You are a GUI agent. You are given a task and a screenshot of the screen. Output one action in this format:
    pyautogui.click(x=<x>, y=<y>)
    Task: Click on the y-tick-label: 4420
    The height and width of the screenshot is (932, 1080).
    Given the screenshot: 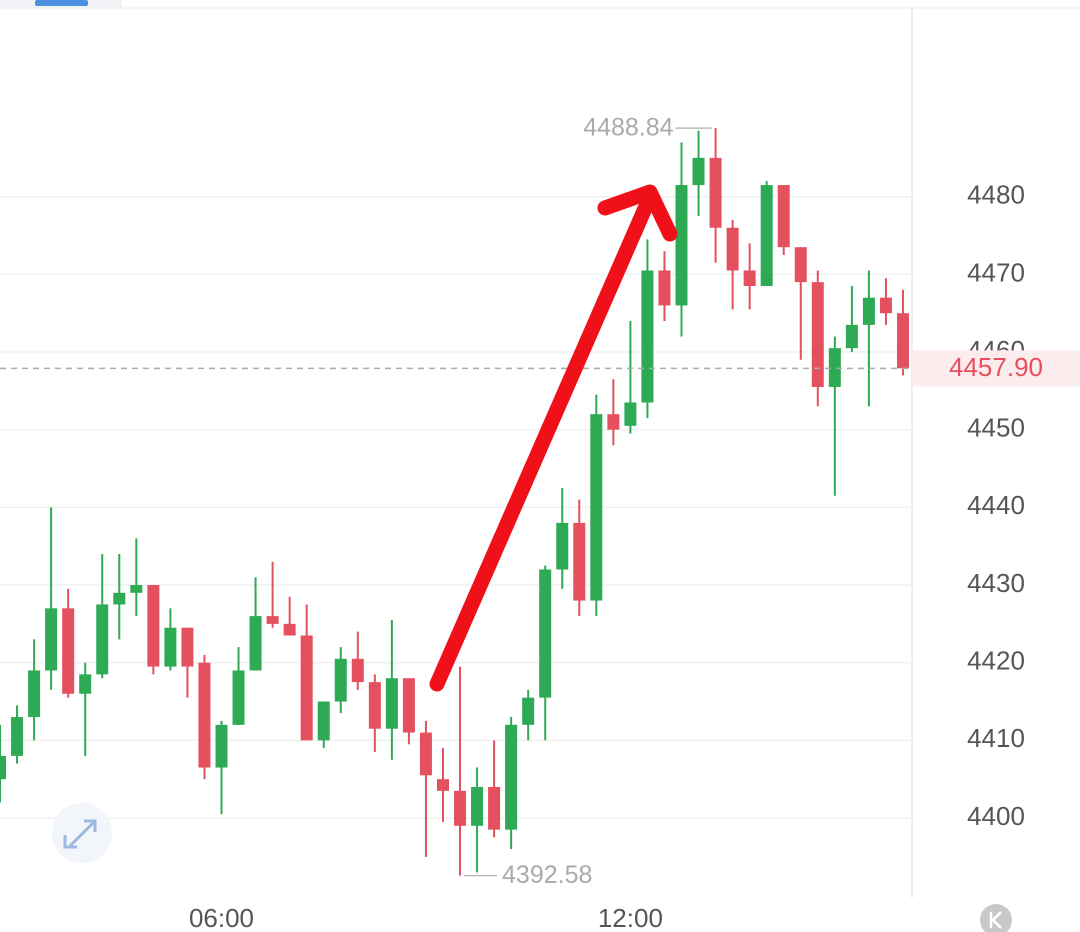 What is the action you would take?
    pyautogui.click(x=996, y=661)
    